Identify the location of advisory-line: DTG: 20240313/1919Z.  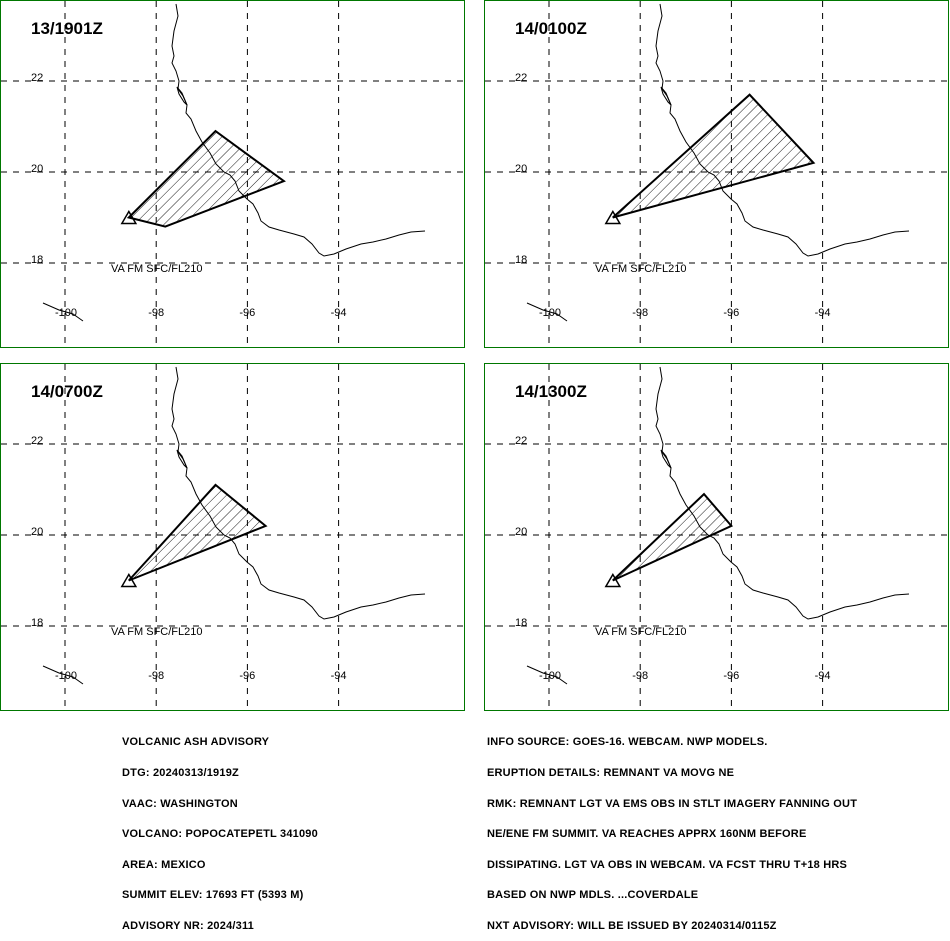
(180, 773).